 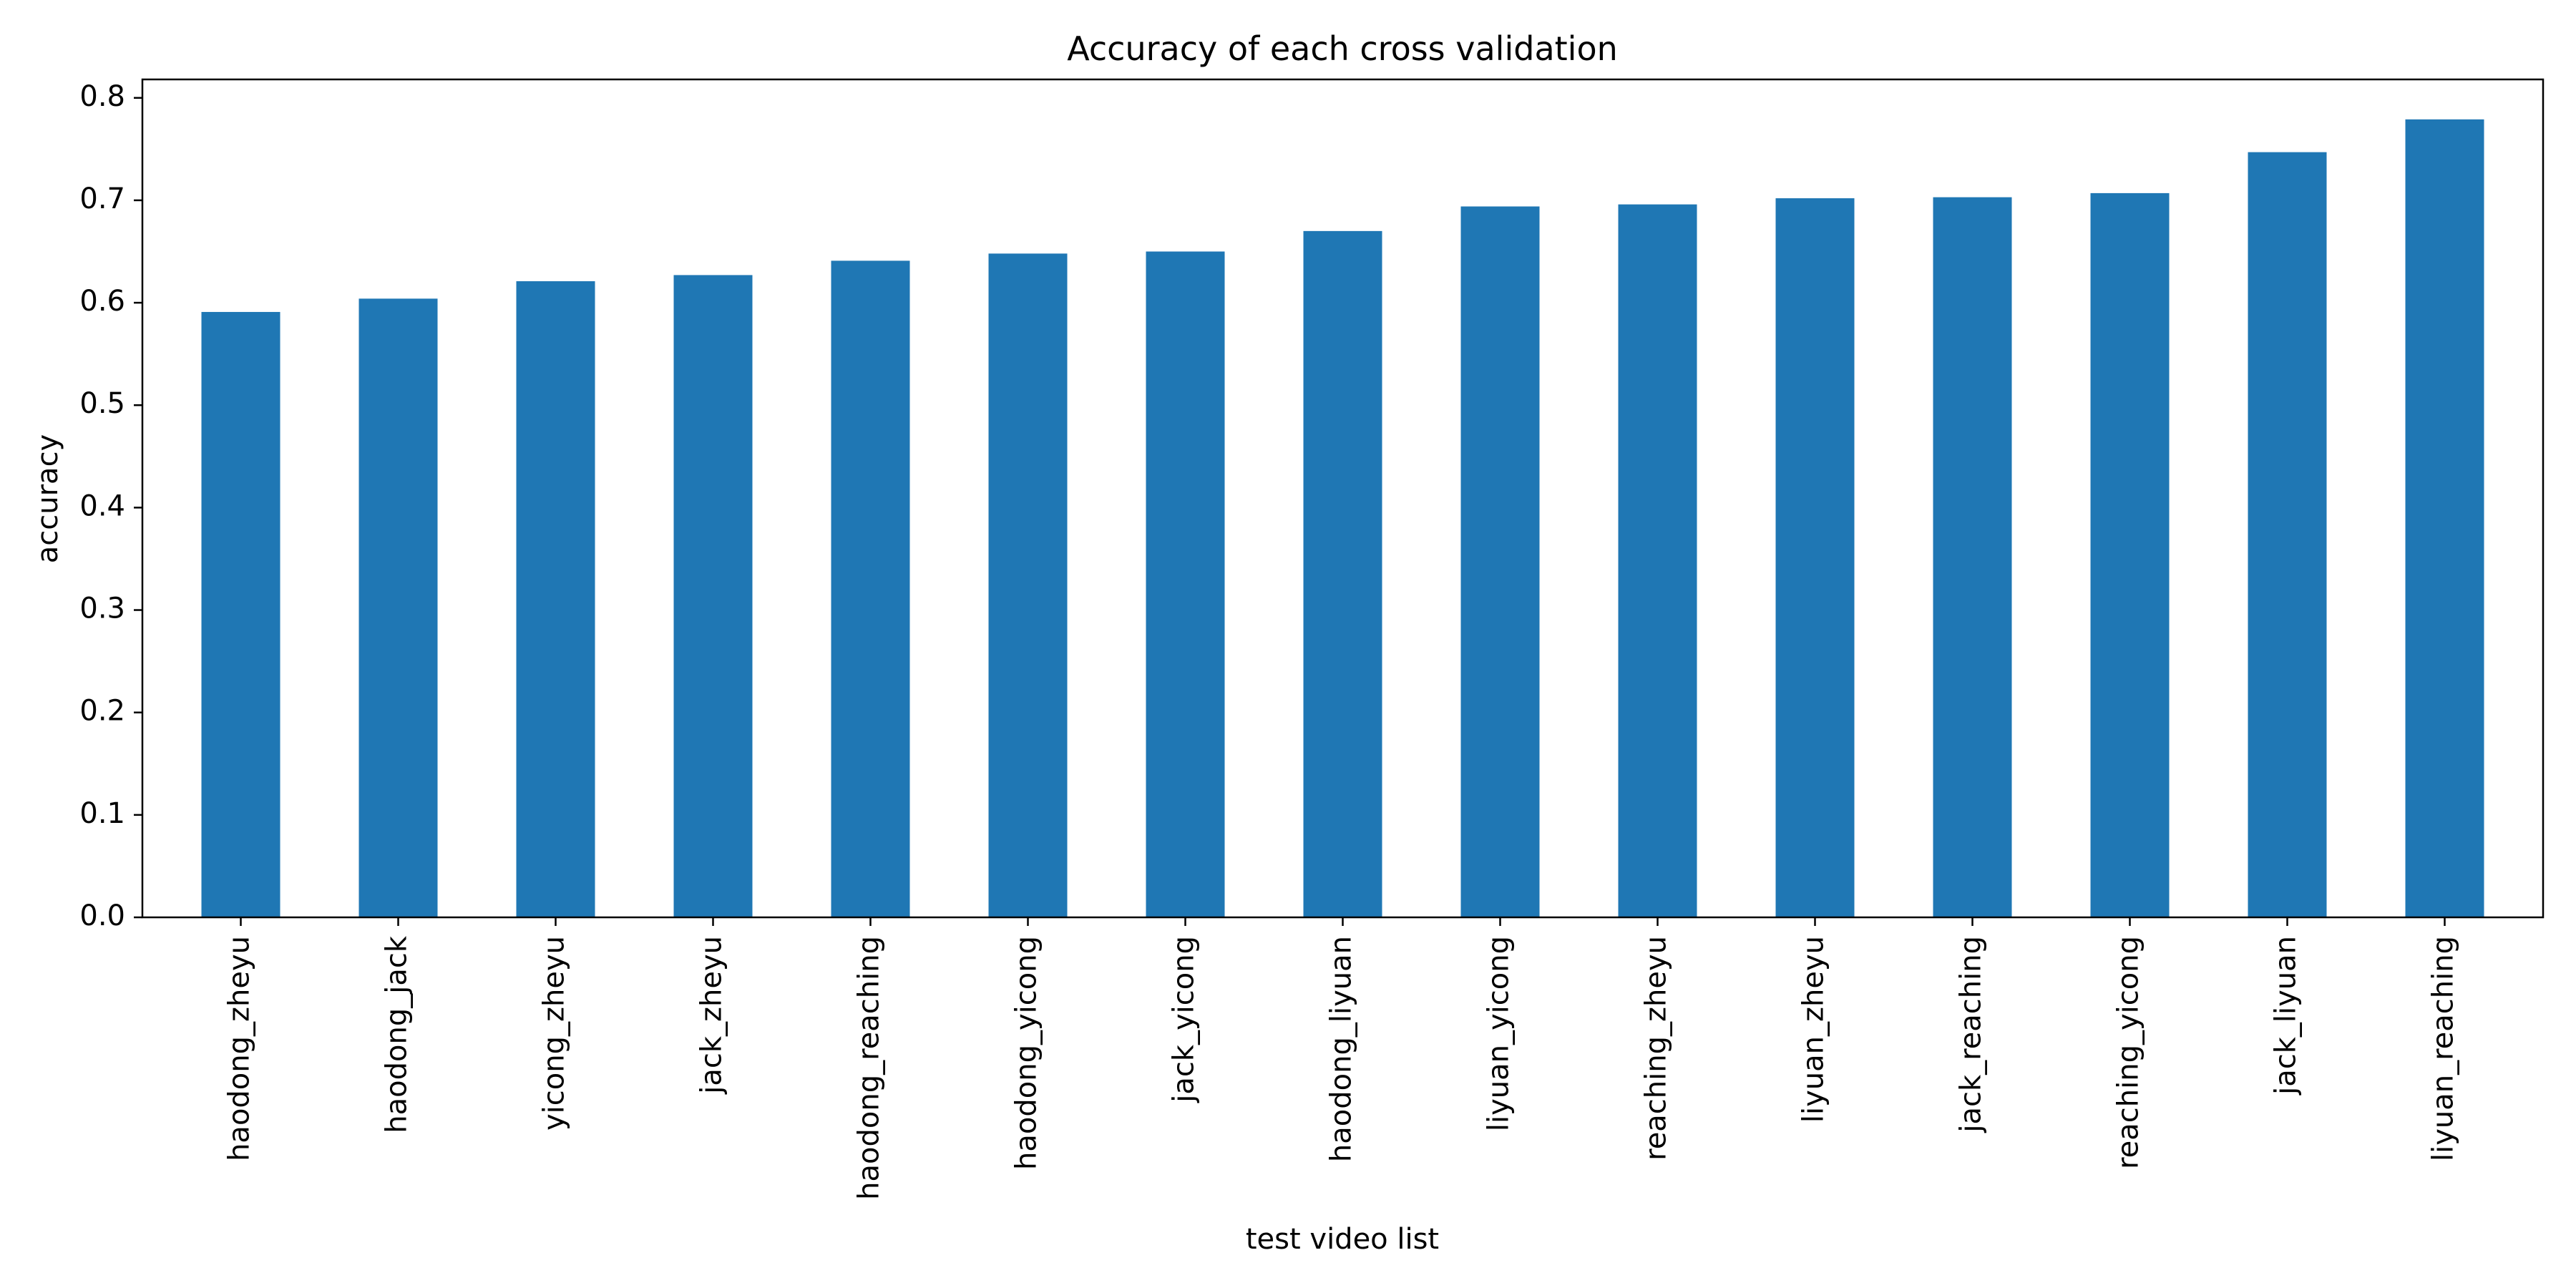 What do you see at coordinates (102, 813) in the screenshot?
I see `y-tick-label: 0.1` at bounding box center [102, 813].